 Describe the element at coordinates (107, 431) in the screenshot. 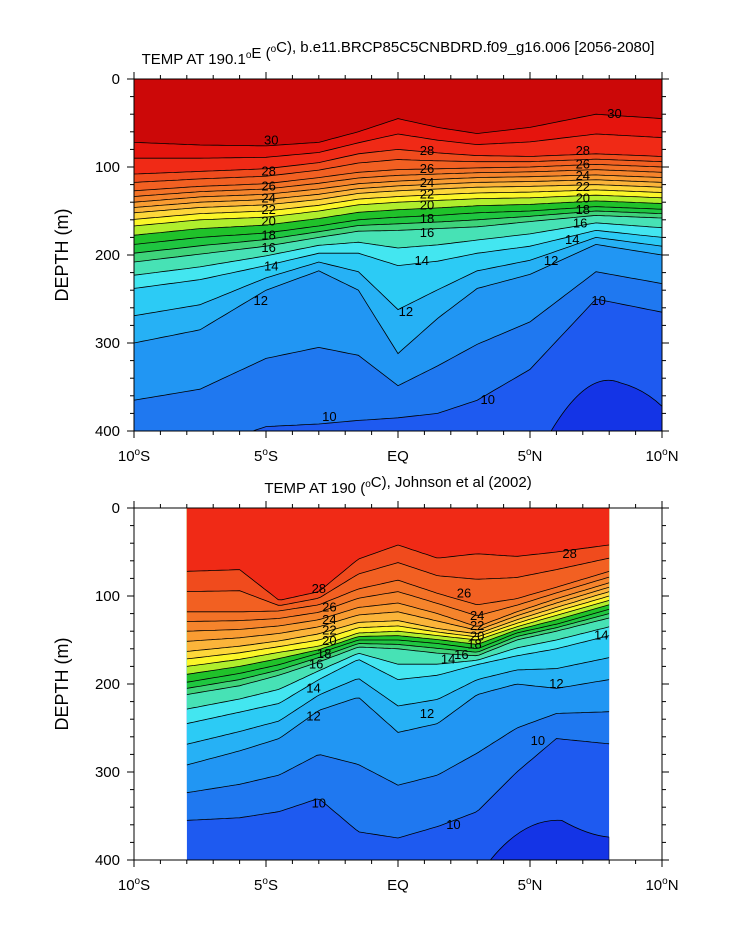

I see `y-tick-label: 400` at that location.